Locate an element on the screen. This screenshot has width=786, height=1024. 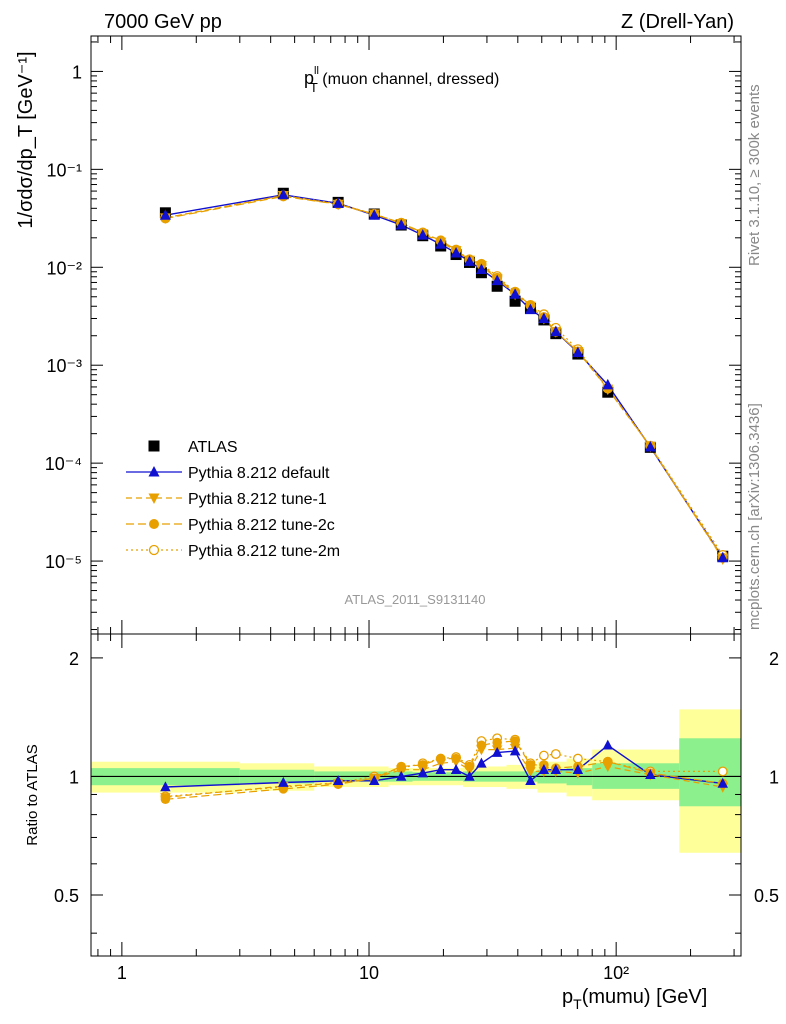
title-sup: ll is located at coordinates (316, 71).